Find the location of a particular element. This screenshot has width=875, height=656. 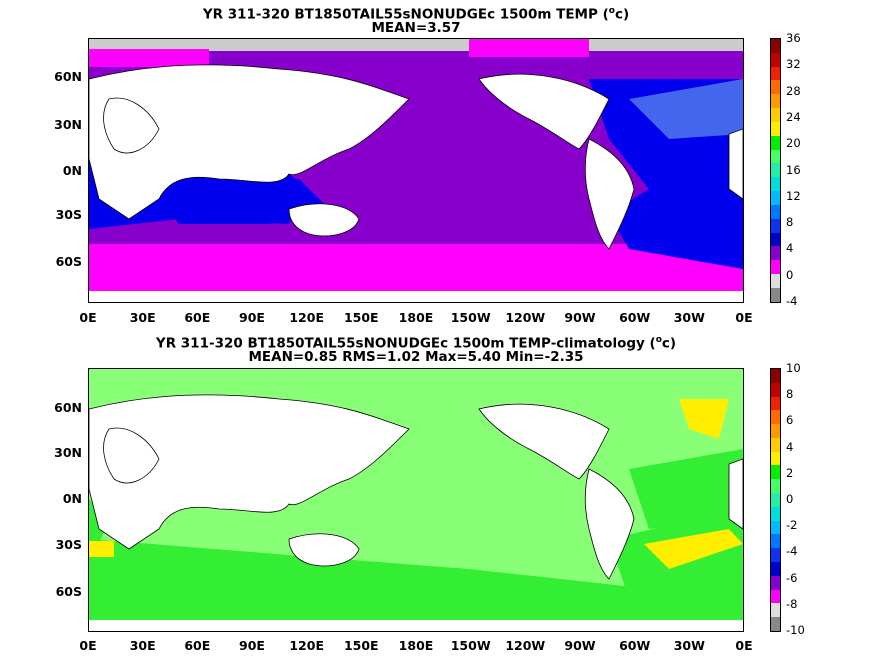

top-colorbar is located at coordinates (775, 170).